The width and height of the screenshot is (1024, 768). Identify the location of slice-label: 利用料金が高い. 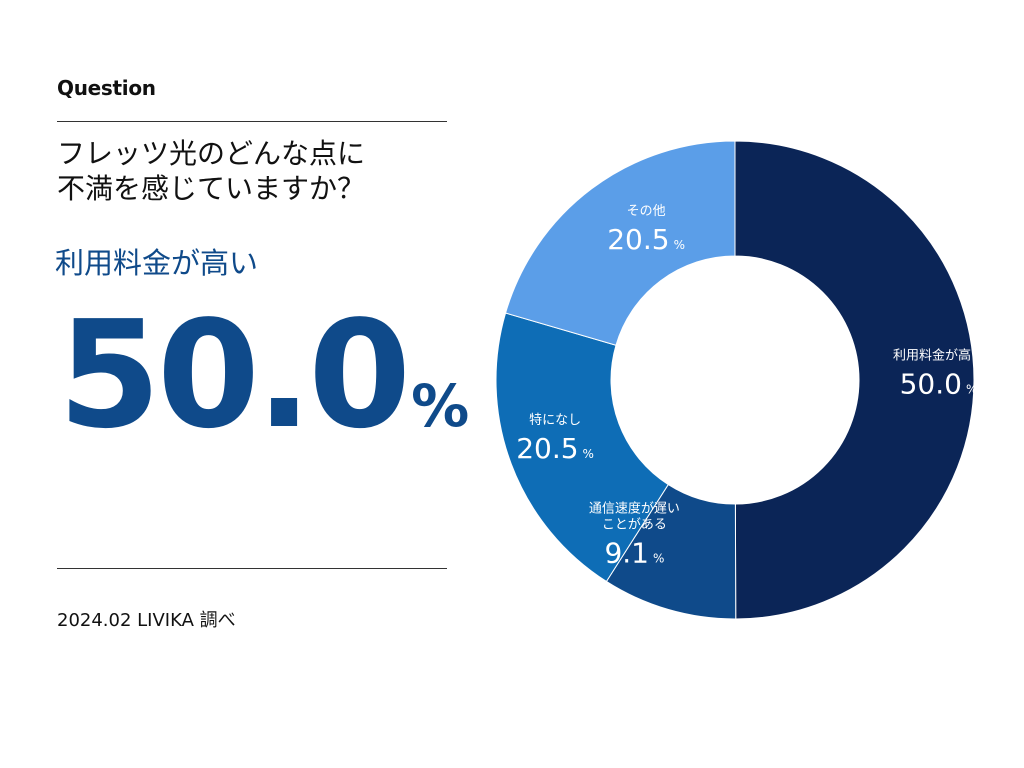
(938, 356).